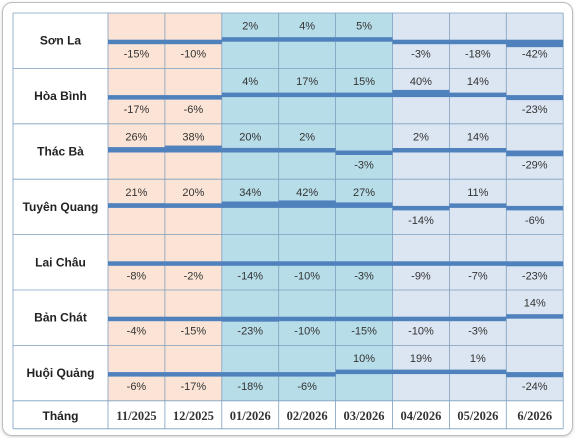 This screenshot has height=438, width=575. What do you see at coordinates (193, 138) in the screenshot?
I see `value-label: 38%` at bounding box center [193, 138].